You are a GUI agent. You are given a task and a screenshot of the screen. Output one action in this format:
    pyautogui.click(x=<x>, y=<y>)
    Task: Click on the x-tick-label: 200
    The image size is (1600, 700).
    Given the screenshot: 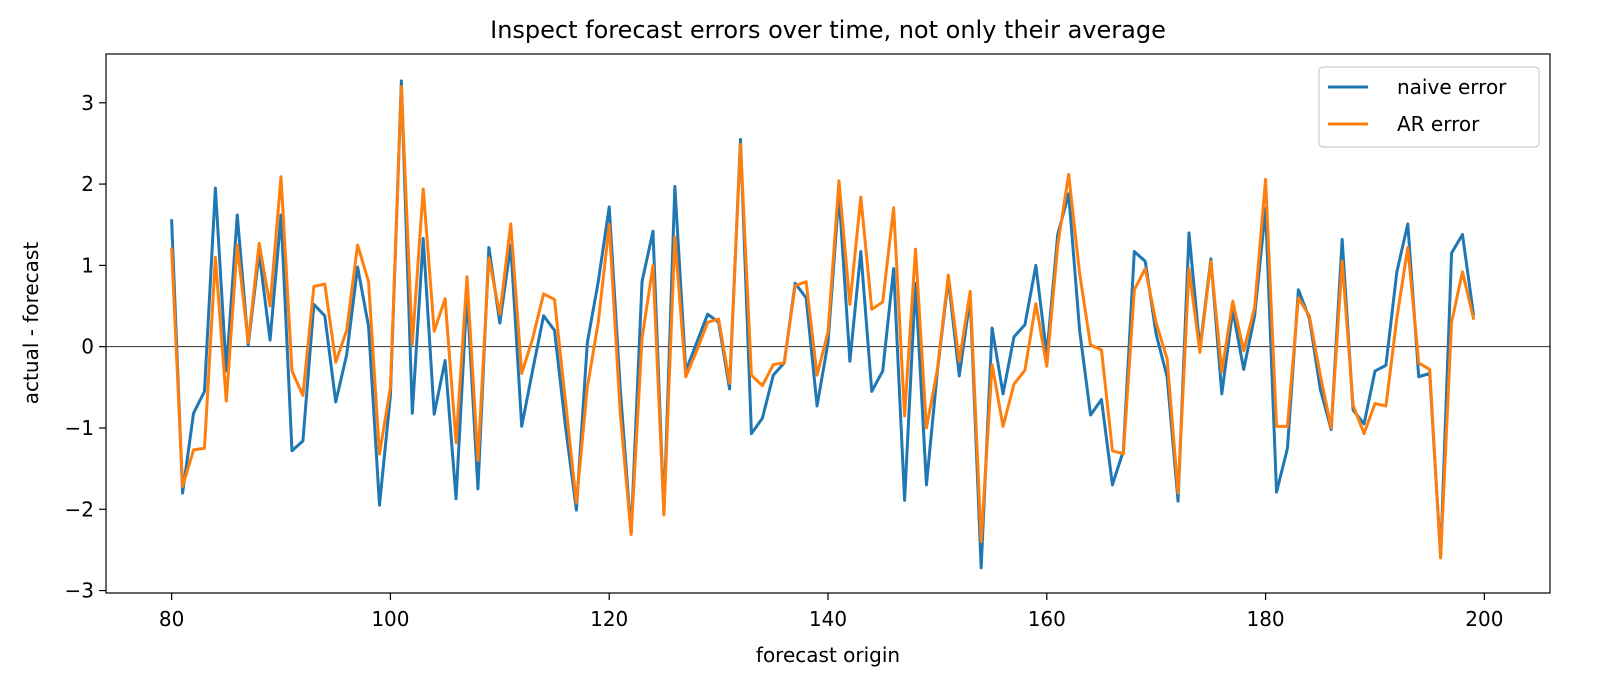 What is the action you would take?
    pyautogui.click(x=1484, y=619)
    